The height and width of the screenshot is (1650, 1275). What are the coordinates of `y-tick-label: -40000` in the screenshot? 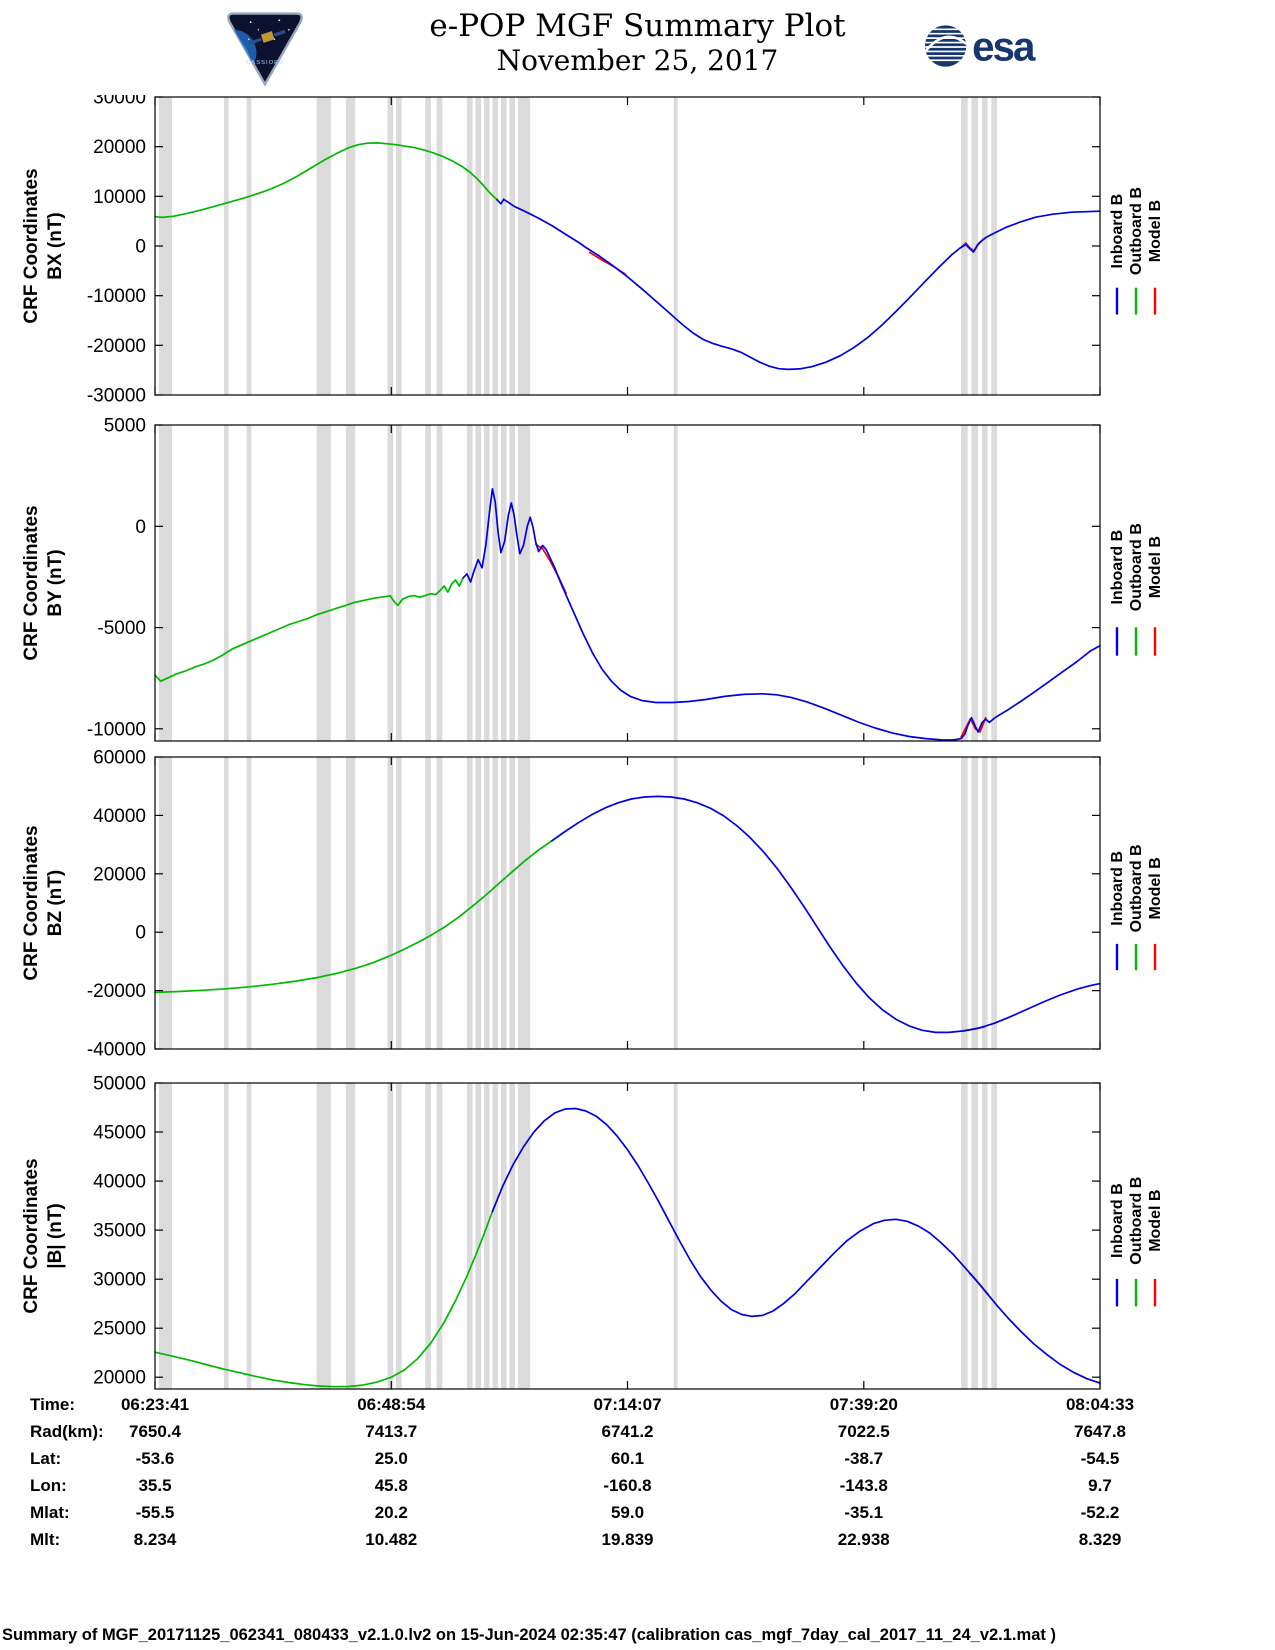 It's located at (116, 1050).